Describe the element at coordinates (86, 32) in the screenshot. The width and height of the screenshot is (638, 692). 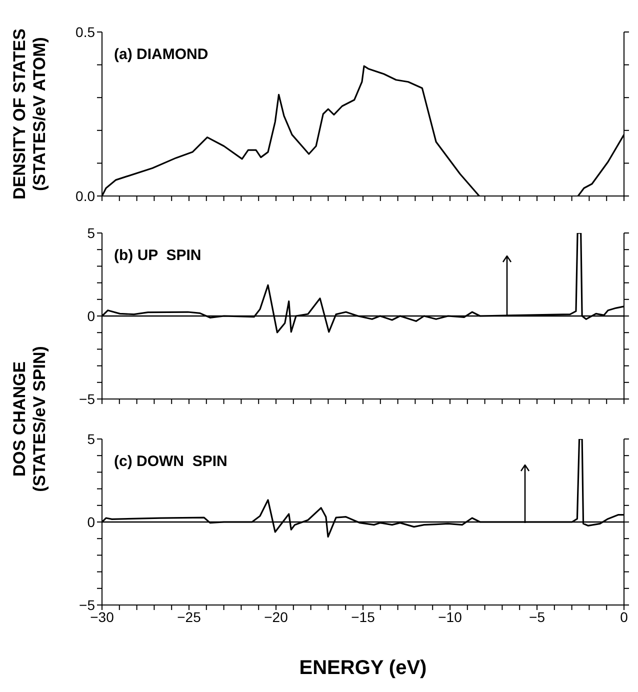
I see `y-tick-label: 0.5` at that location.